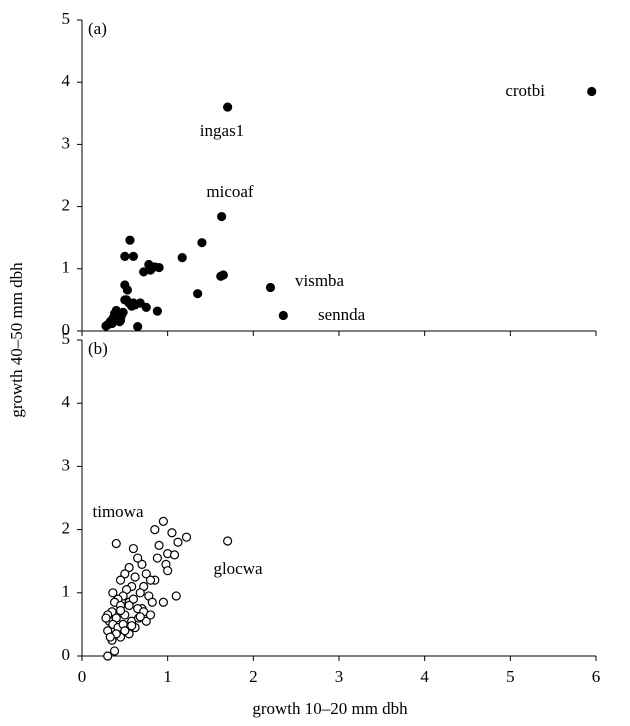 This screenshot has width=630, height=726. I want to click on y-axis-label: growth 40–50 mm dbh, so click(16, 340).